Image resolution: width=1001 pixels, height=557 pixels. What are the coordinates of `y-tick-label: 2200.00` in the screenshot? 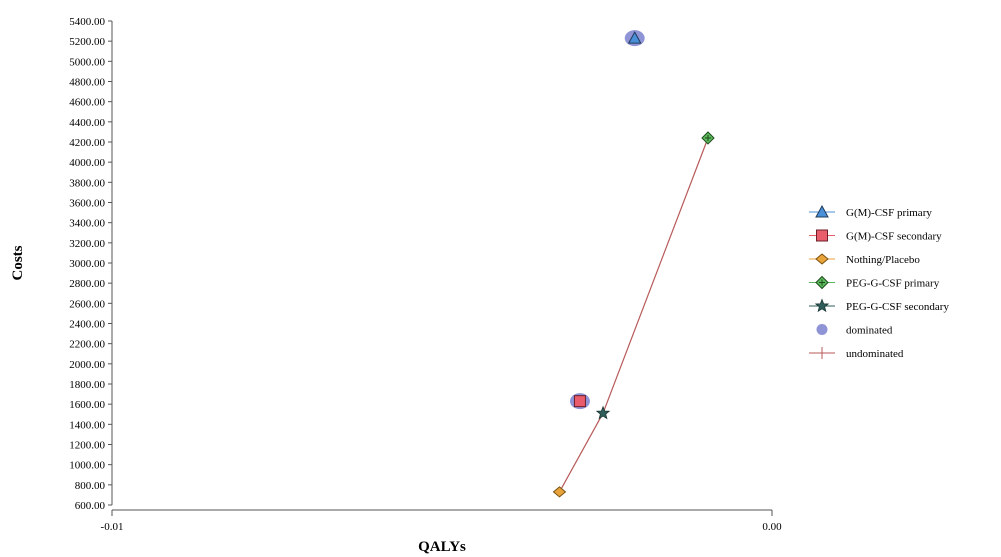 It's located at (87, 345).